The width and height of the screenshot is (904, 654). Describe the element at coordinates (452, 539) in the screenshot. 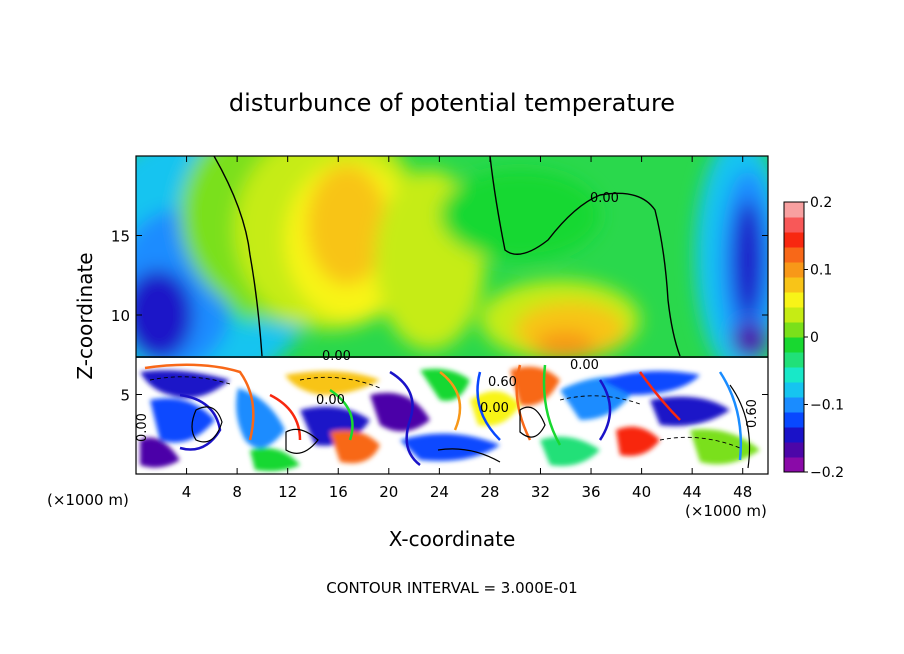

I see `x-axis-label: X-coordinate` at that location.